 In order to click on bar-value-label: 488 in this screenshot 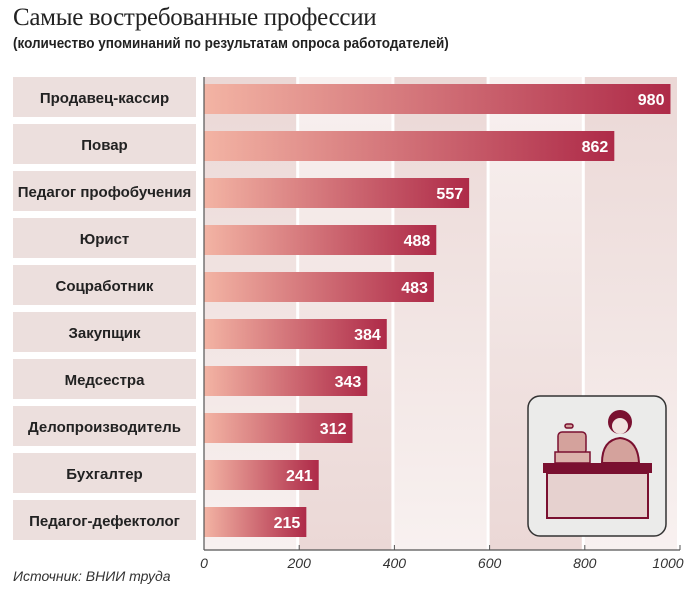, I will do `click(417, 241)`.